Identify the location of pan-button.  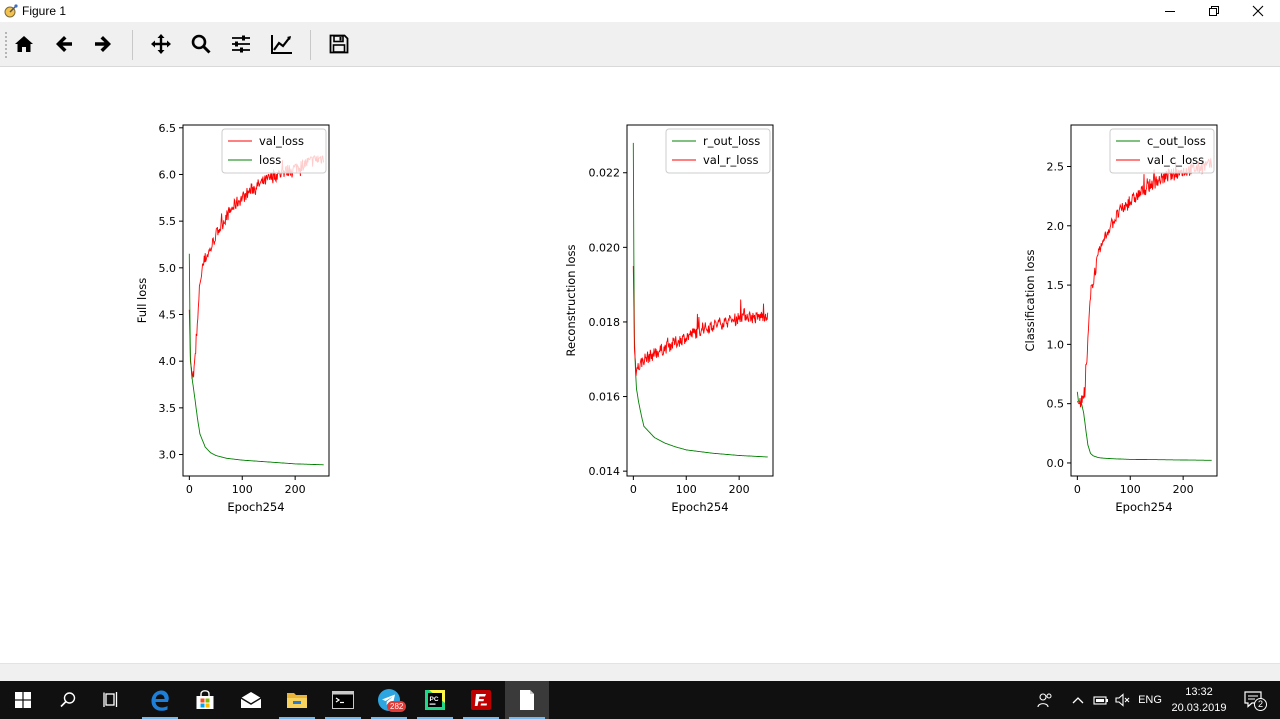
(161, 44).